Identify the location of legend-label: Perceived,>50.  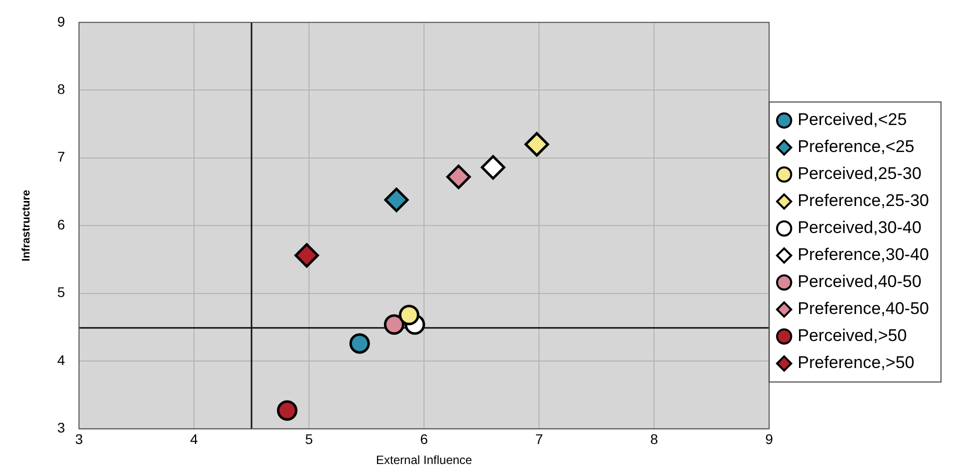
(852, 336).